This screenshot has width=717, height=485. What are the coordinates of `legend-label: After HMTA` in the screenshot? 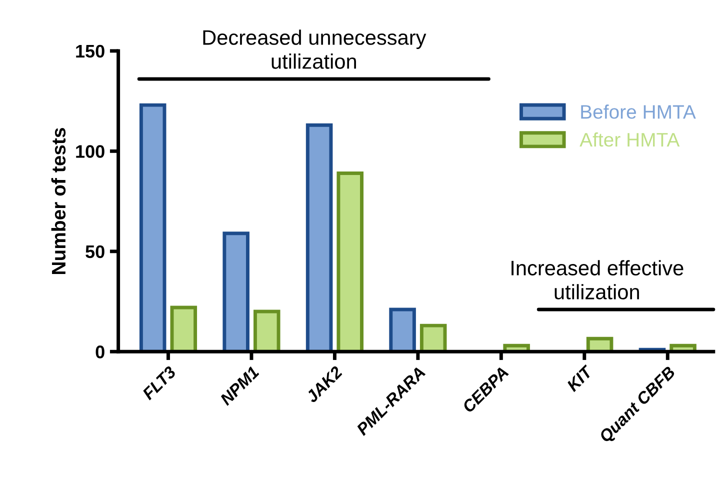 It's located at (630, 139).